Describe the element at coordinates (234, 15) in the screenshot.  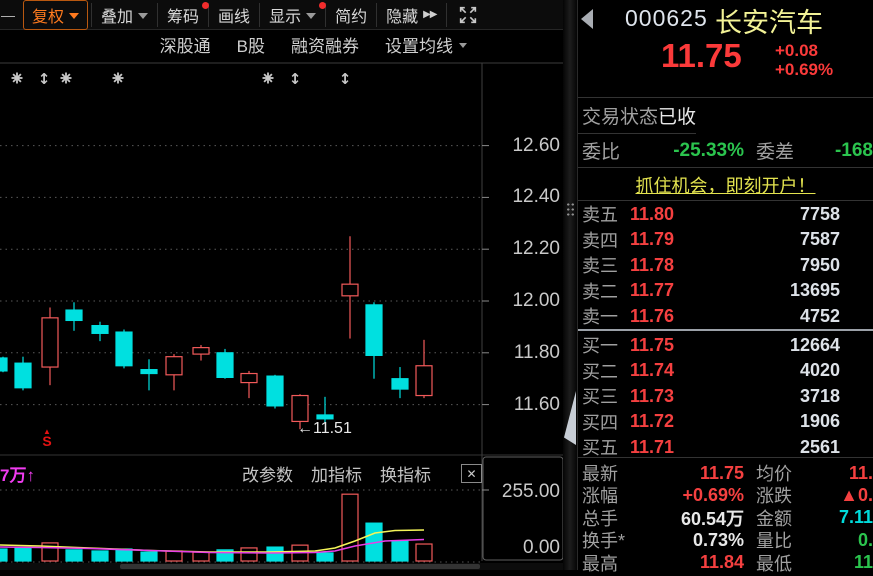
I see `draw-line-button: 画线` at that location.